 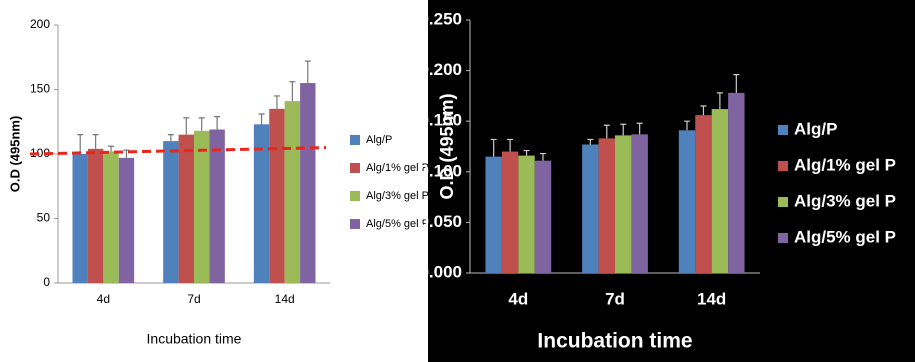 I want to click on y-tick-label: 0.150, so click(x=440, y=120).